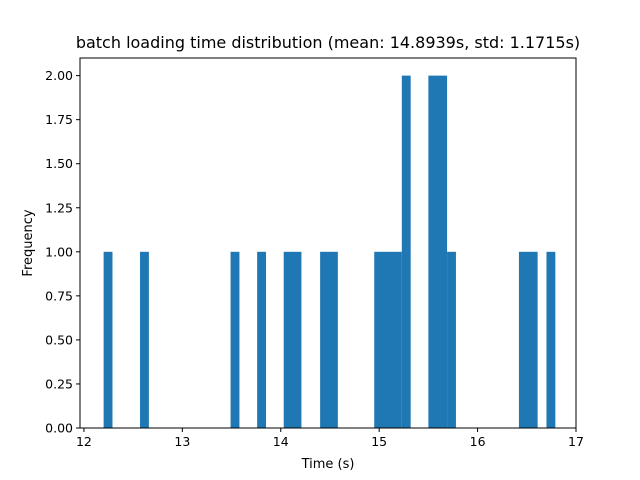 This screenshot has height=480, width=640. Describe the element at coordinates (59, 75) in the screenshot. I see `y-tick-label: 2.00` at that location.